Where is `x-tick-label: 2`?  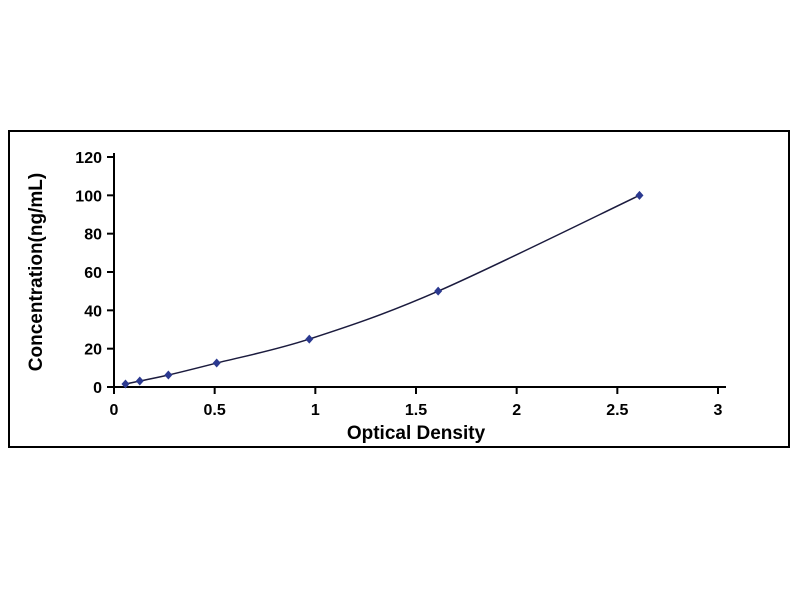 x-tick-label: 2 is located at coordinates (516, 410).